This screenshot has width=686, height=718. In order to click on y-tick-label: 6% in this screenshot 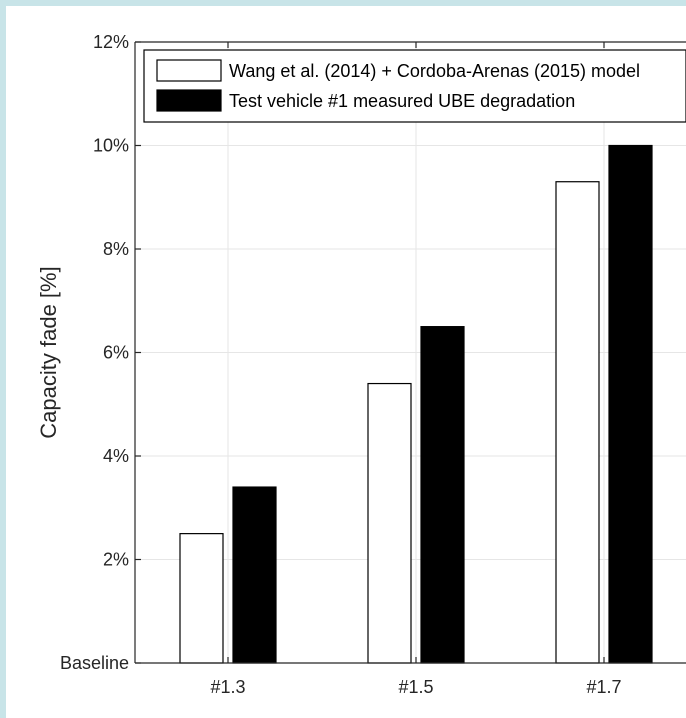, I will do `click(116, 353)`.